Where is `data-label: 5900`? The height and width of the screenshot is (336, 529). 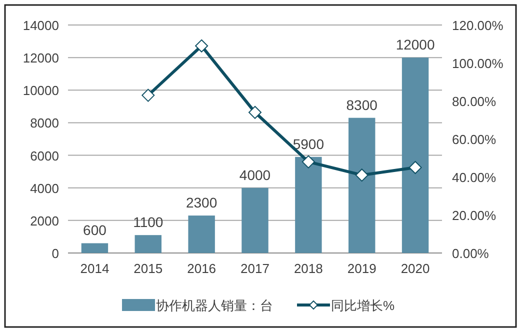 data-label: 5900 is located at coordinates (308, 144).